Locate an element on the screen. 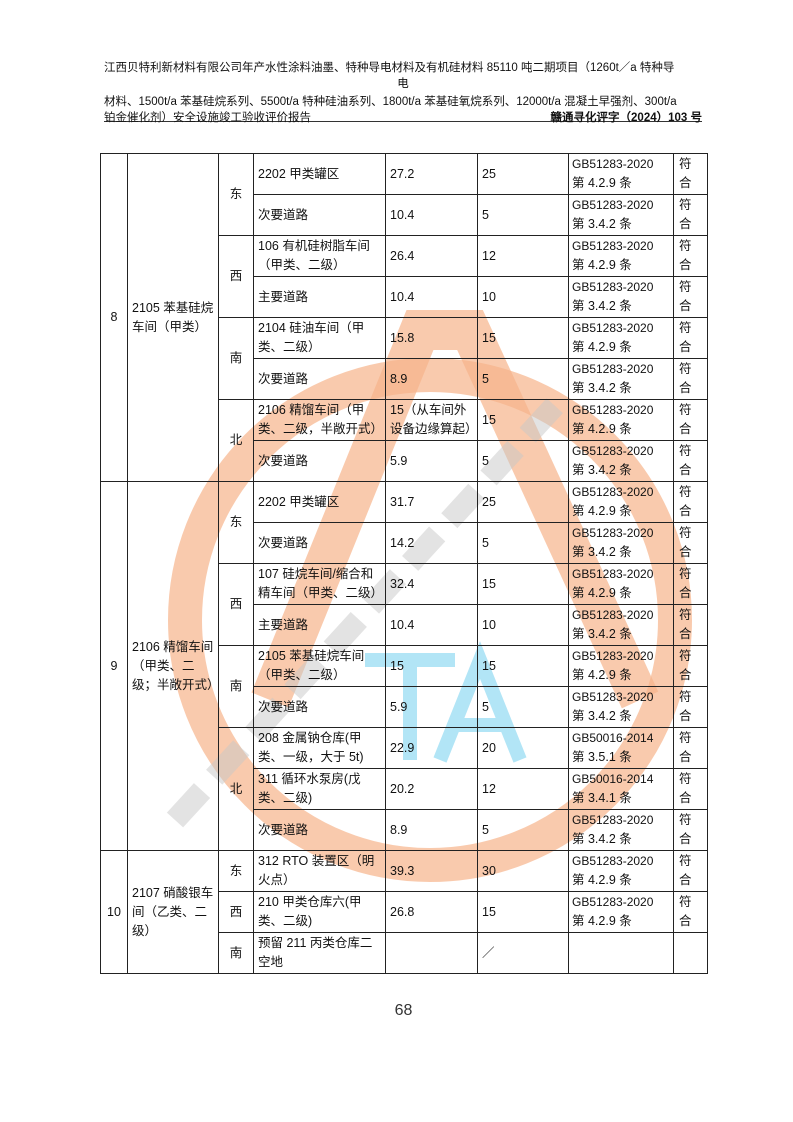  basis-standard: GB50016-2014 is located at coordinates (613, 738).